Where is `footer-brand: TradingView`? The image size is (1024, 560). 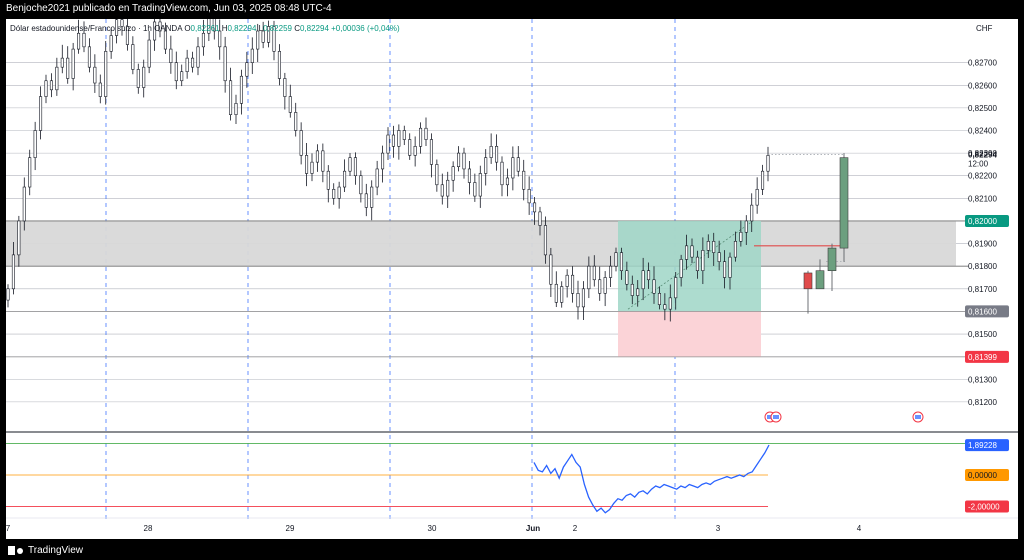 footer-brand: TradingView is located at coordinates (56, 550).